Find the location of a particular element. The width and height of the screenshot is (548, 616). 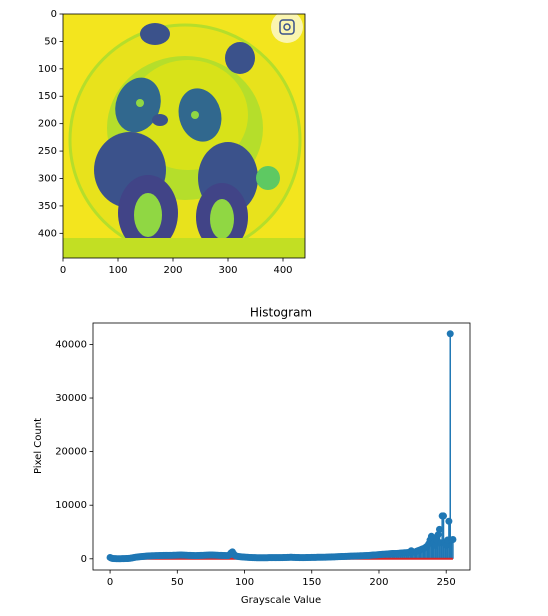

x-tick-label: 300 is located at coordinates (227, 270).